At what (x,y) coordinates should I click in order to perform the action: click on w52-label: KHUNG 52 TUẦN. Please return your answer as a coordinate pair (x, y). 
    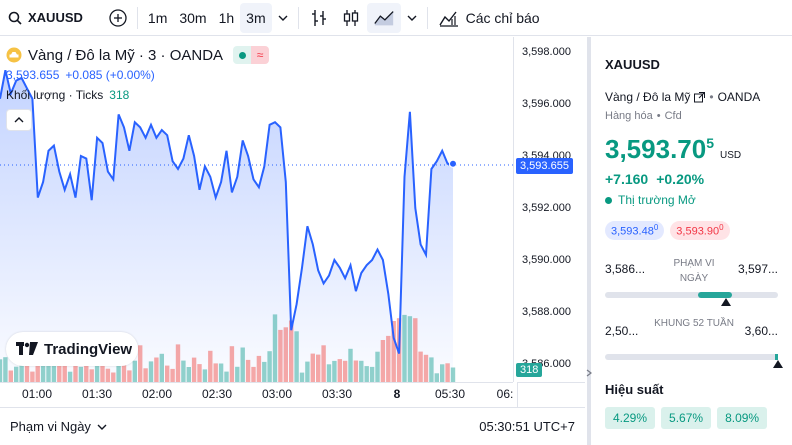
    Looking at the image, I should click on (694, 323).